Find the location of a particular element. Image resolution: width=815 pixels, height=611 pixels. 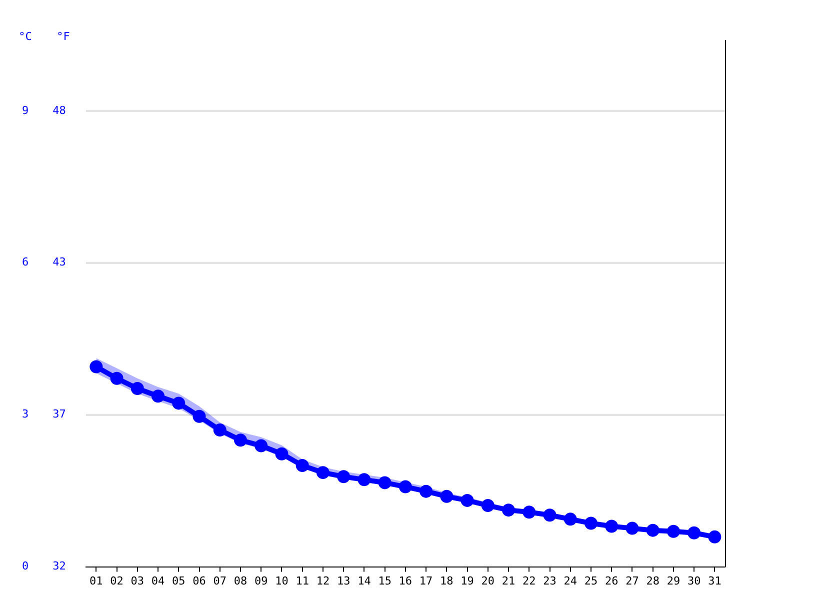

y2-tick-label: 32 is located at coordinates (59, 566).